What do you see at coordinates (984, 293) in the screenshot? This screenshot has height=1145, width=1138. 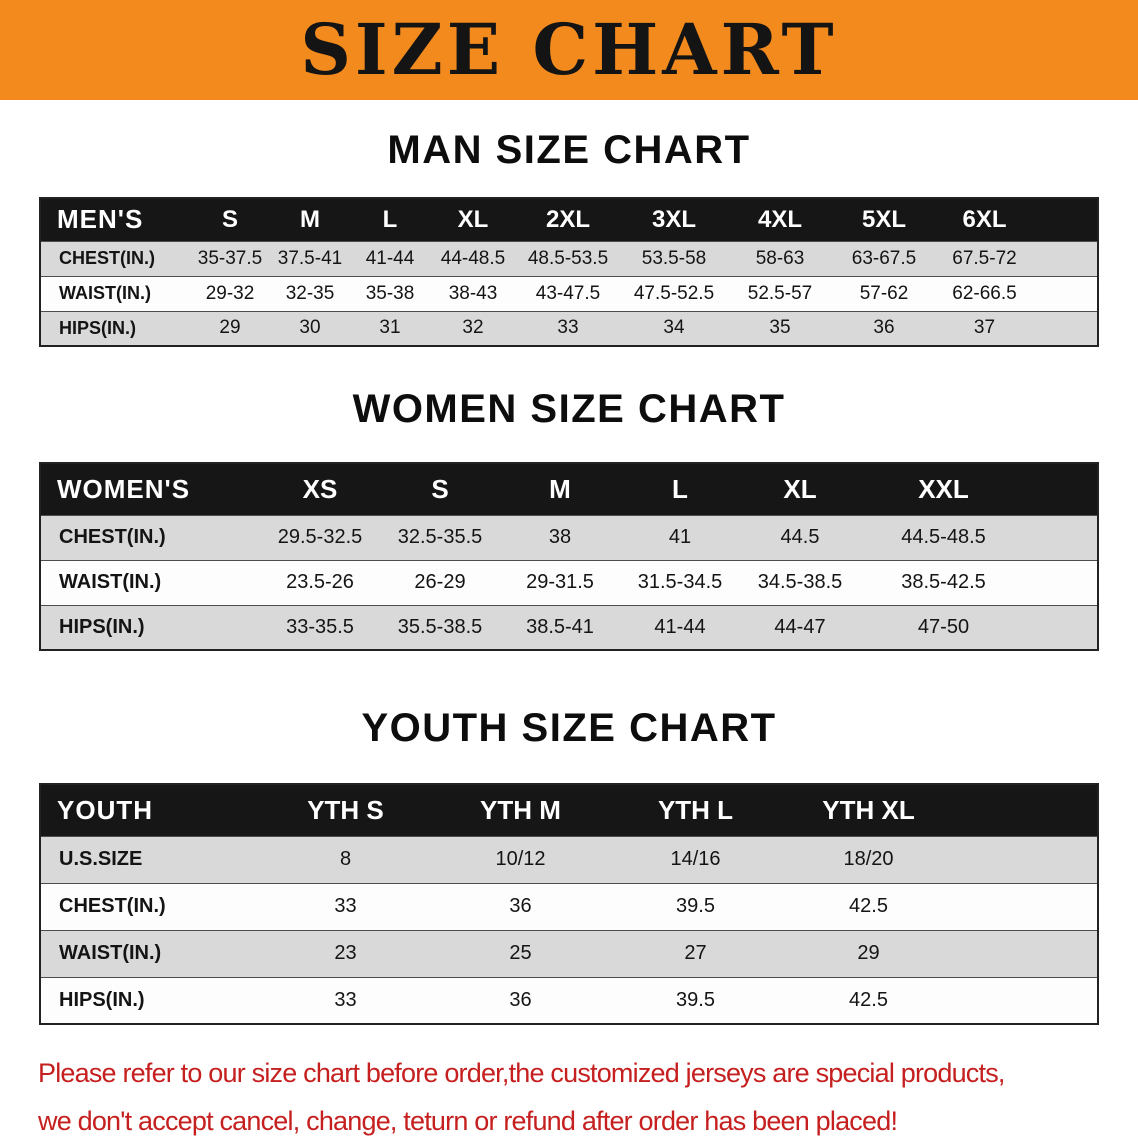 I see `value-cell: 62-66.5` at bounding box center [984, 293].